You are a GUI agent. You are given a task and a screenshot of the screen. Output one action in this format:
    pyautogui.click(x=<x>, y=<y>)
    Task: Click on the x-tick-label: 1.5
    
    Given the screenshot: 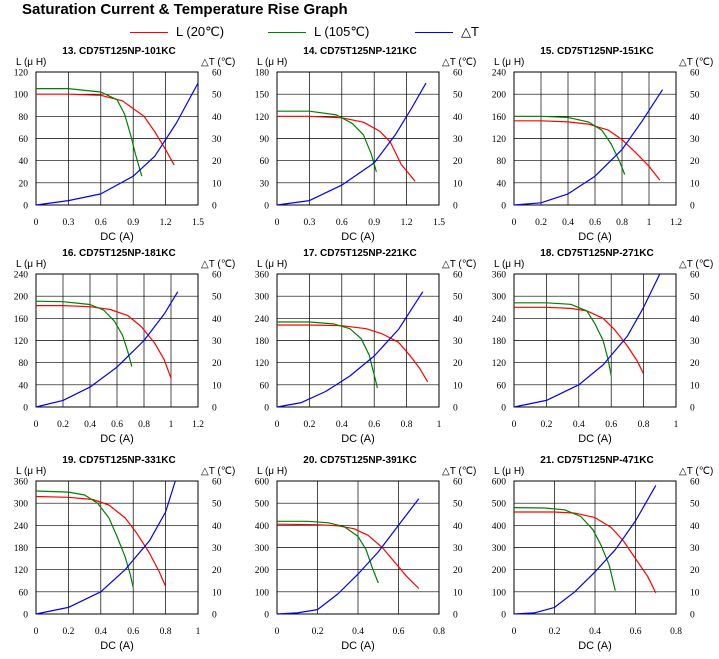 What is the action you would take?
    pyautogui.click(x=439, y=223)
    